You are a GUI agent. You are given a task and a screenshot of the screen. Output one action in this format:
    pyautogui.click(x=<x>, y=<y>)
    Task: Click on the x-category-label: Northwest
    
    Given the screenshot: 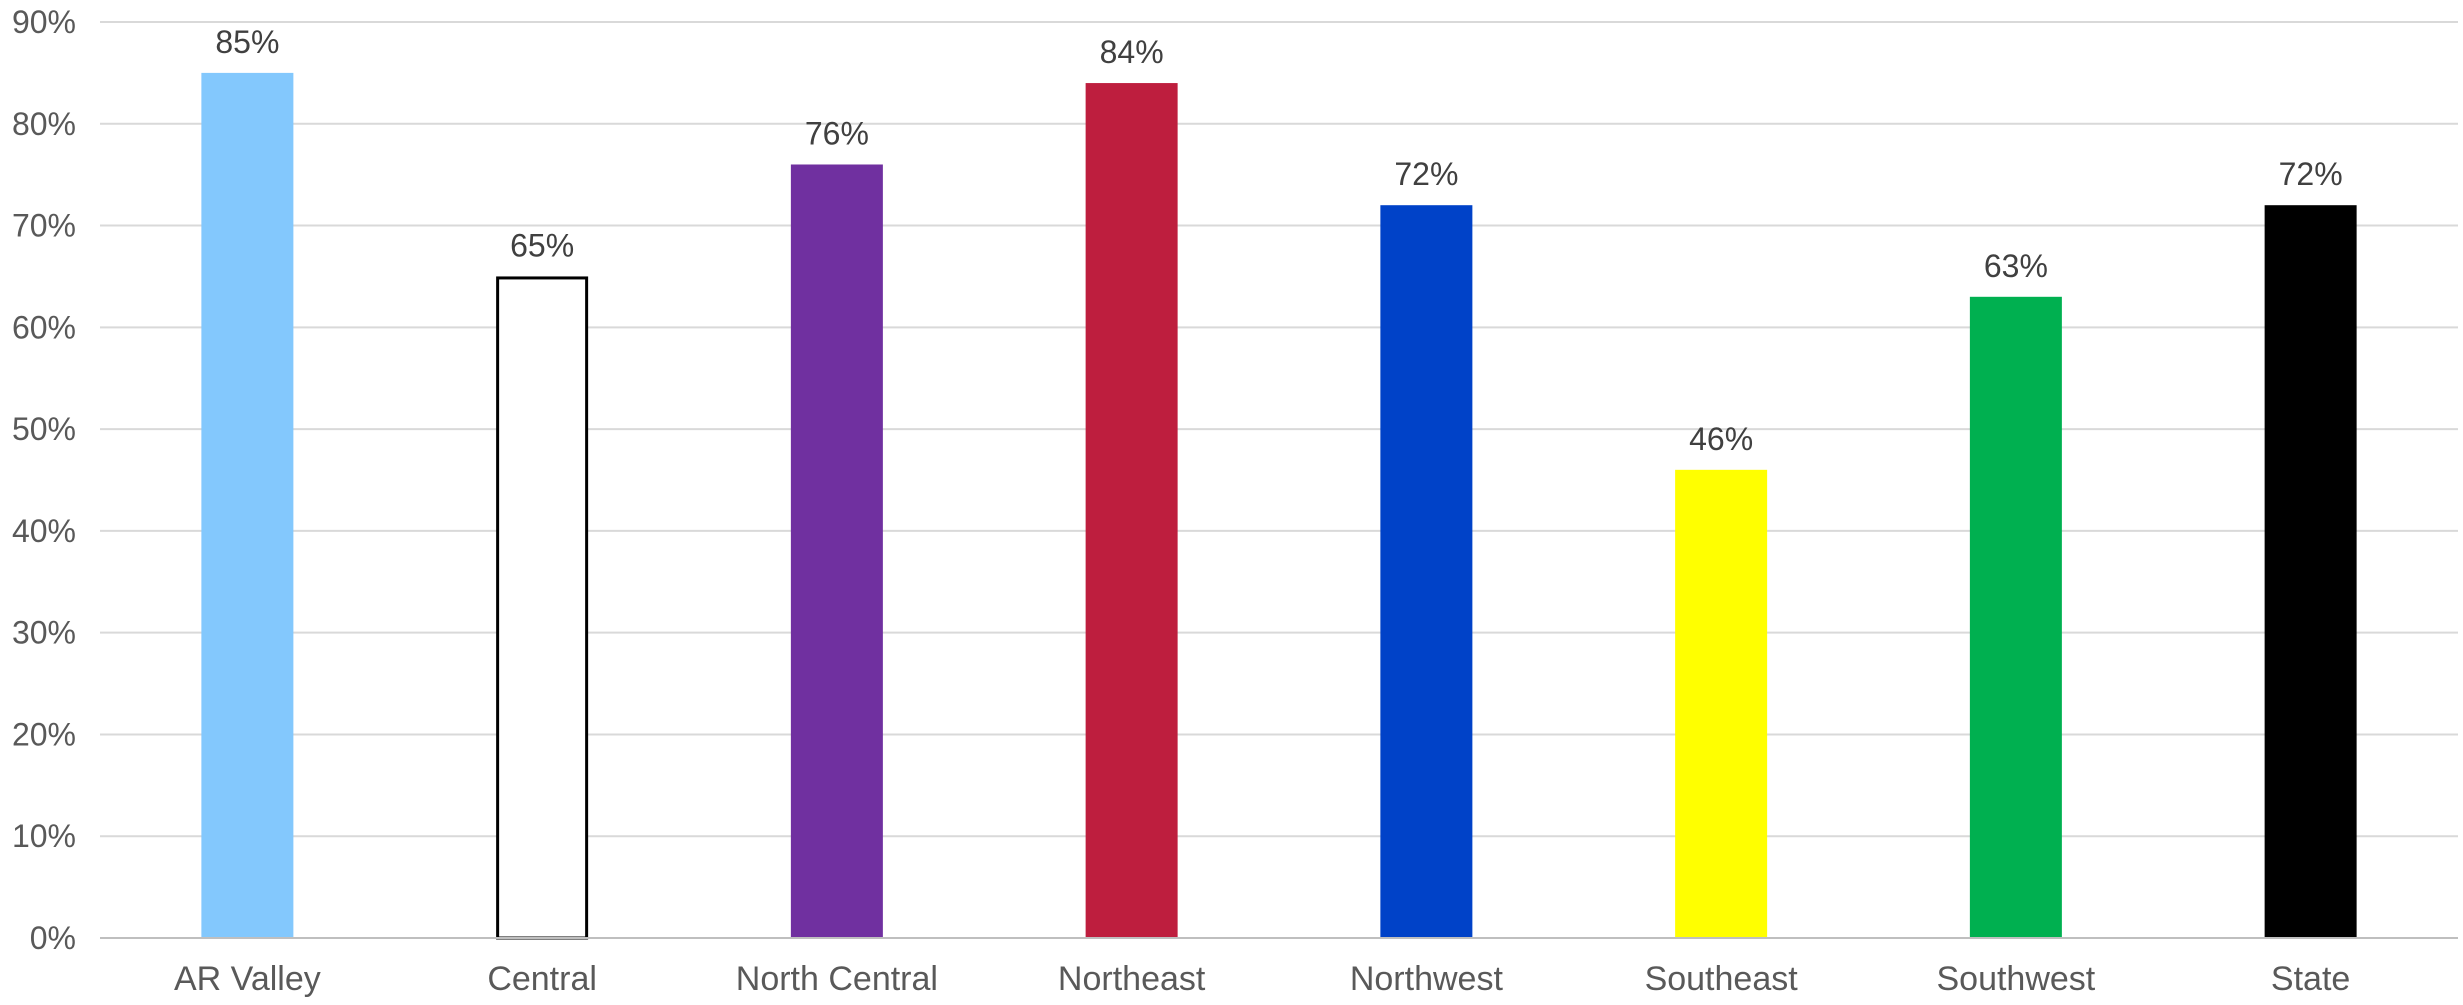 What is the action you would take?
    pyautogui.click(x=1427, y=979)
    